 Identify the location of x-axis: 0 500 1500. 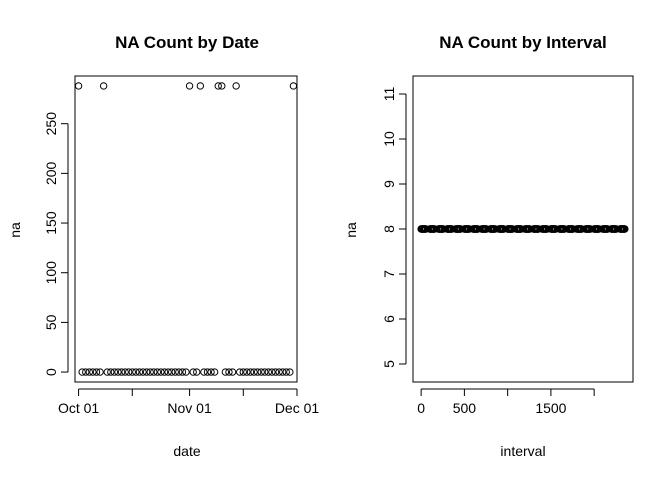
(506, 402).